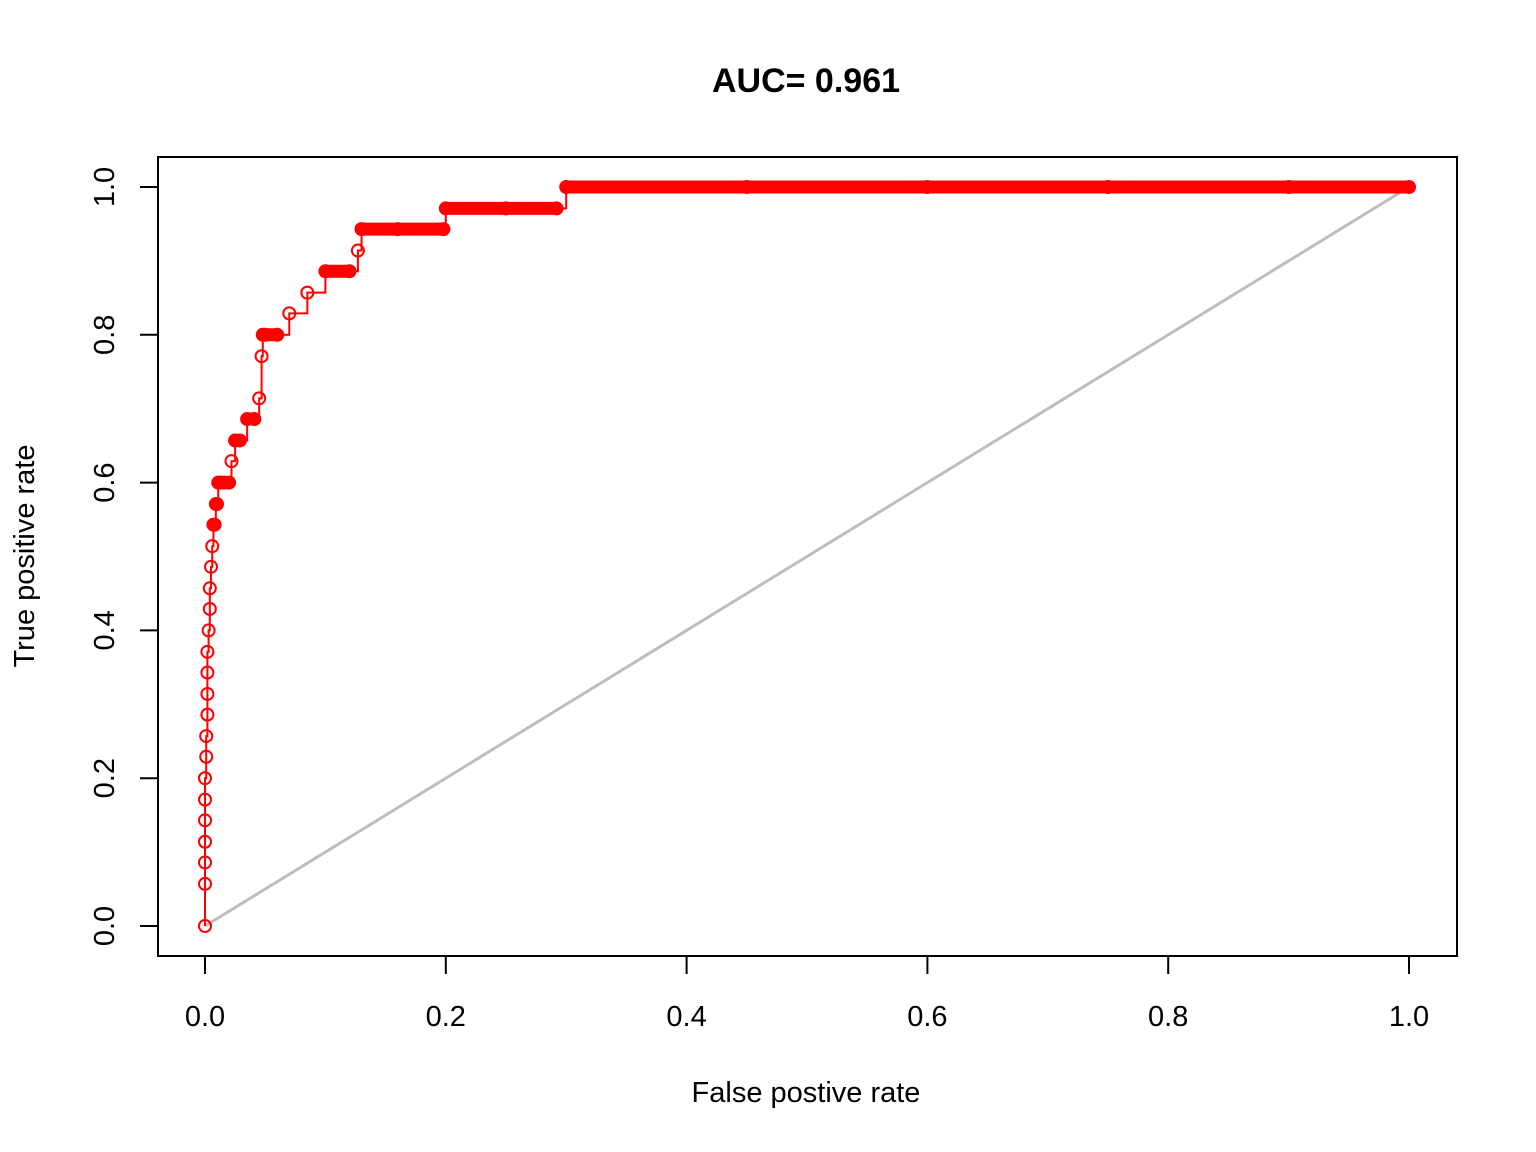 The width and height of the screenshot is (1536, 1152). I want to click on x-tick-label: 0.4, so click(686, 1017).